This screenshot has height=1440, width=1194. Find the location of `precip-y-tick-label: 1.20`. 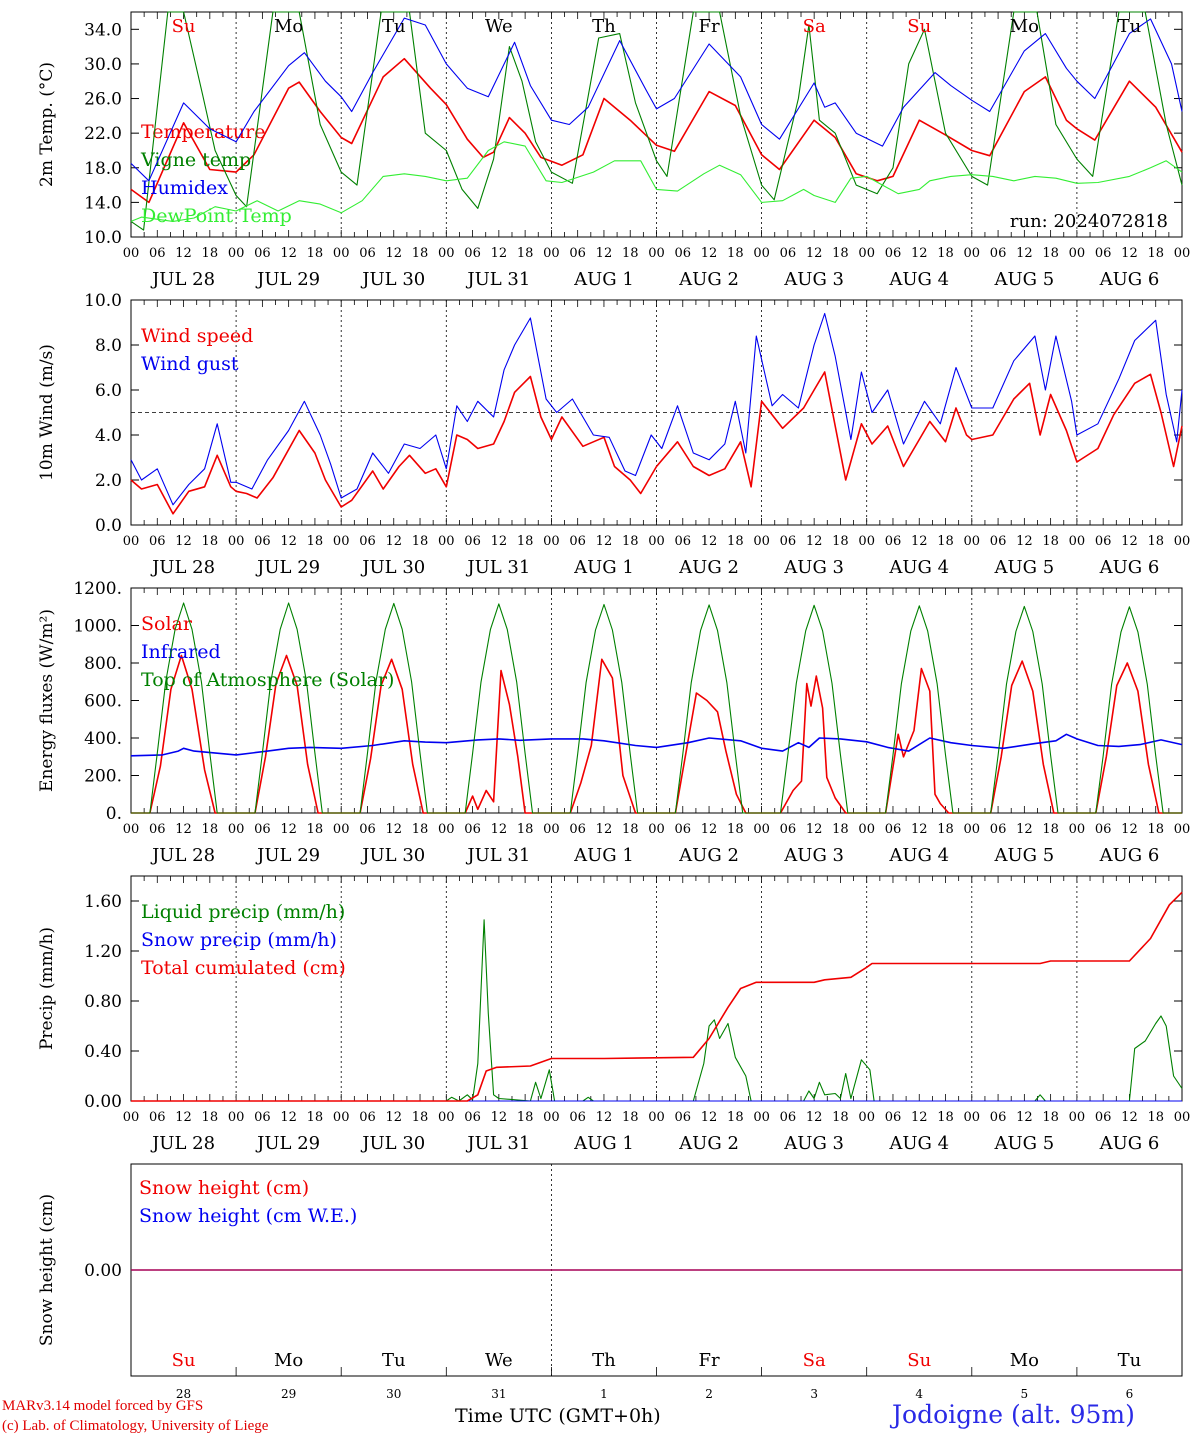

precip-y-tick-label: 1.20 is located at coordinates (103, 952).